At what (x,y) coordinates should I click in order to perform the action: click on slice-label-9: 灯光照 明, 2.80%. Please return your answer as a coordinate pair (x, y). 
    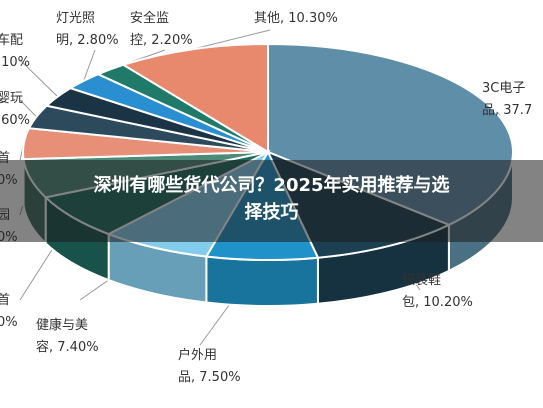
    Looking at the image, I should click on (87, 29).